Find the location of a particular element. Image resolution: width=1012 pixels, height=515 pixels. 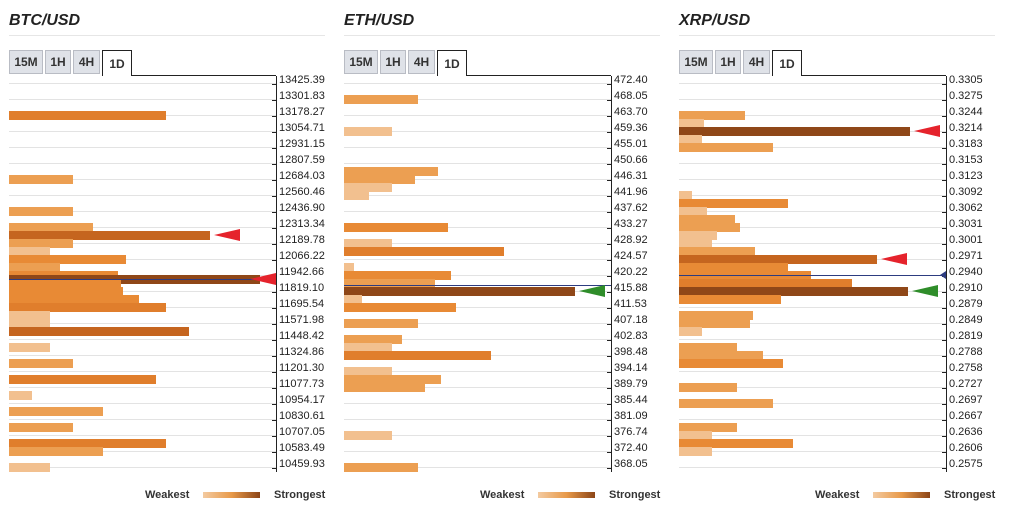

price-level-label: 10583.49 is located at coordinates (302, 448).